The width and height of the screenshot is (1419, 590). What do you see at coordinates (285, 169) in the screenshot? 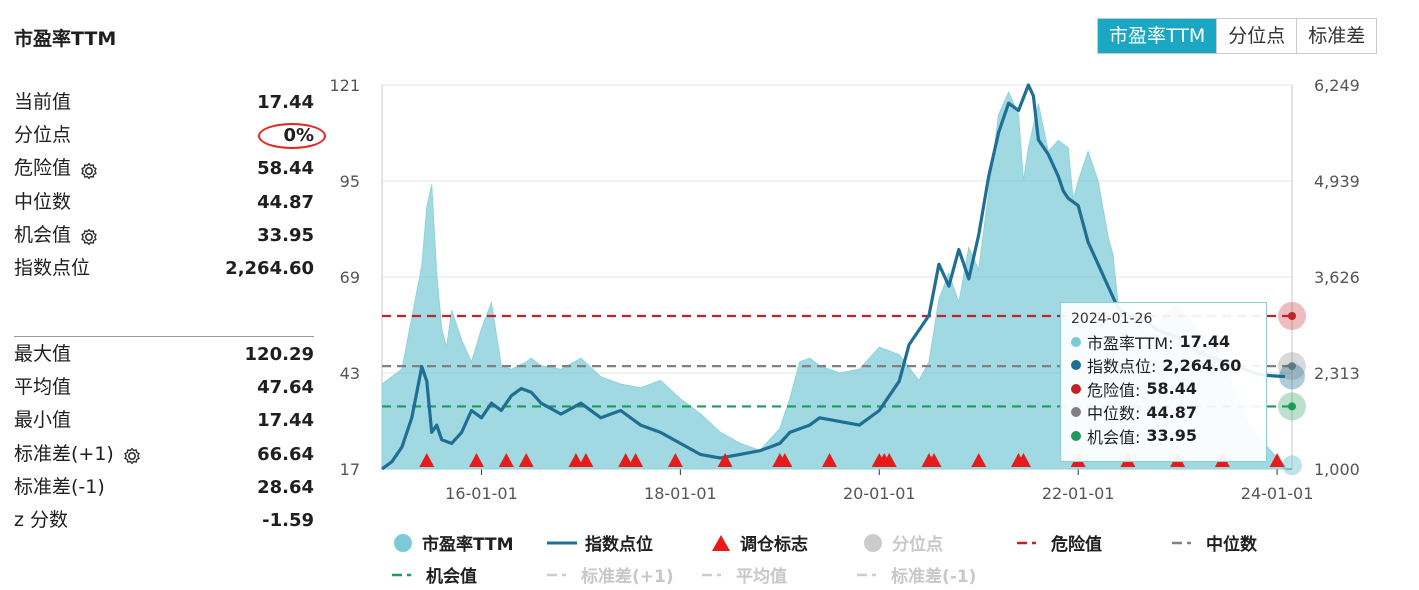
I see `stat-value: 58.44` at bounding box center [285, 169].